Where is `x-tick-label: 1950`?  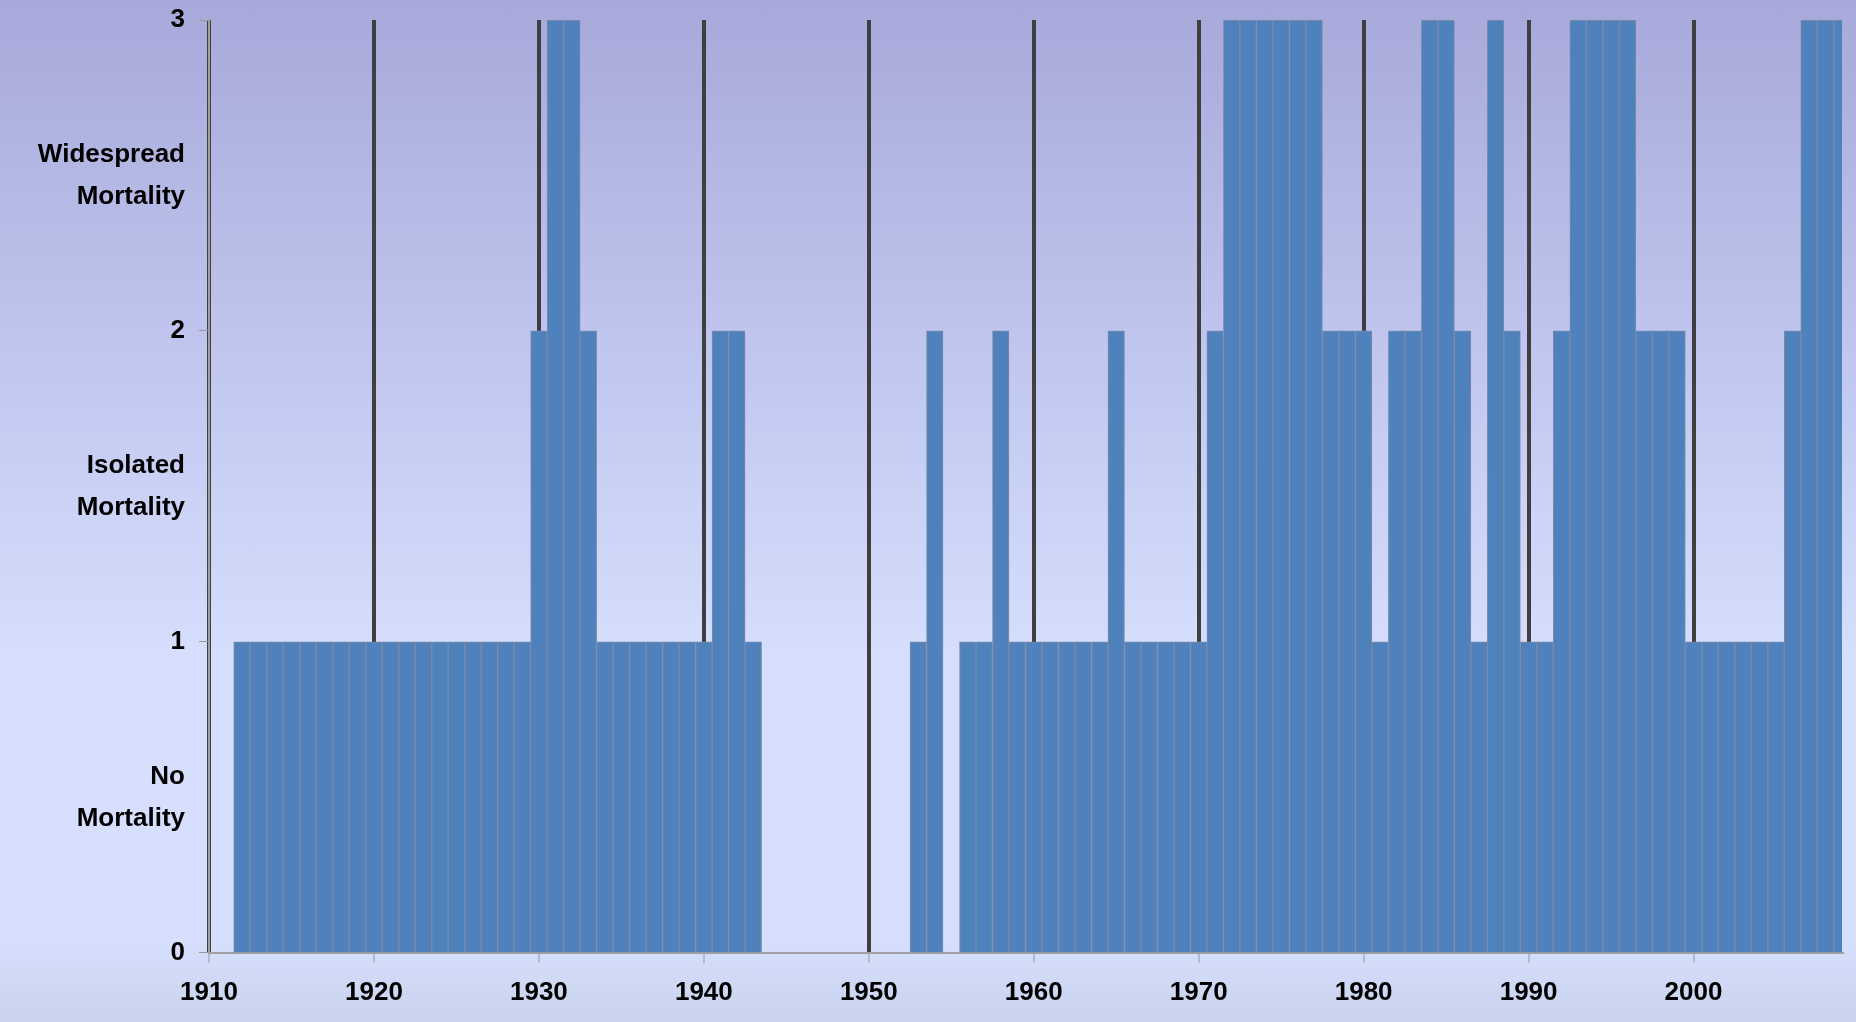
x-tick-label: 1950 is located at coordinates (868, 990).